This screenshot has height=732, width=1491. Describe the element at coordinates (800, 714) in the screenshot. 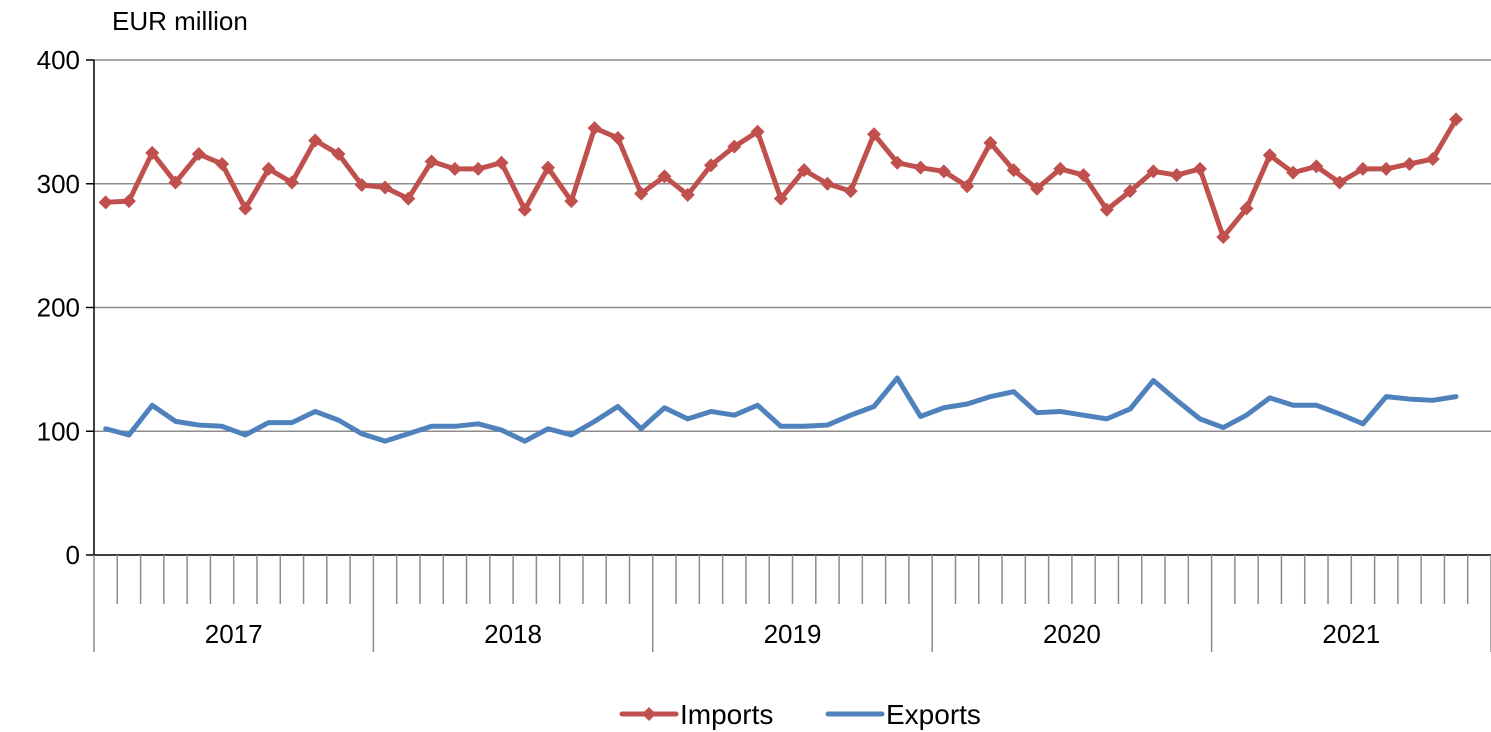

I see `legend: Imports Exports` at that location.